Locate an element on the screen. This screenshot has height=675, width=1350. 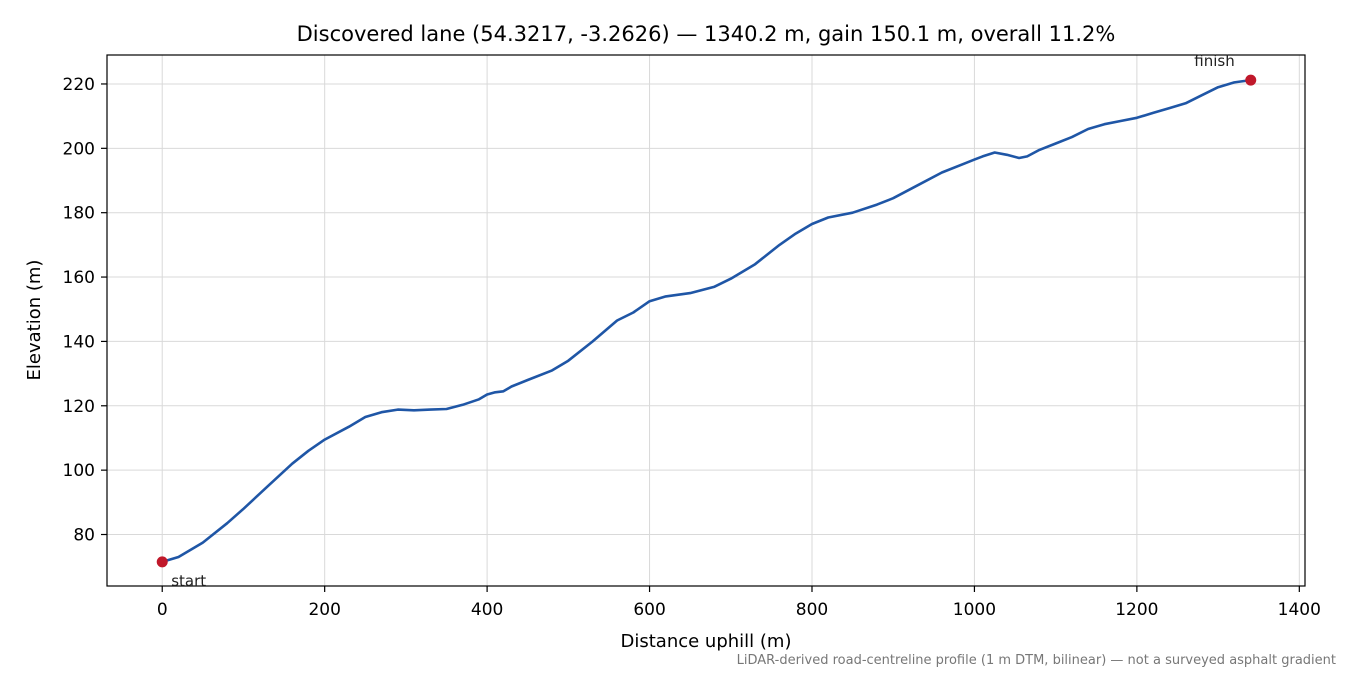
start-marker is located at coordinates (162, 562).